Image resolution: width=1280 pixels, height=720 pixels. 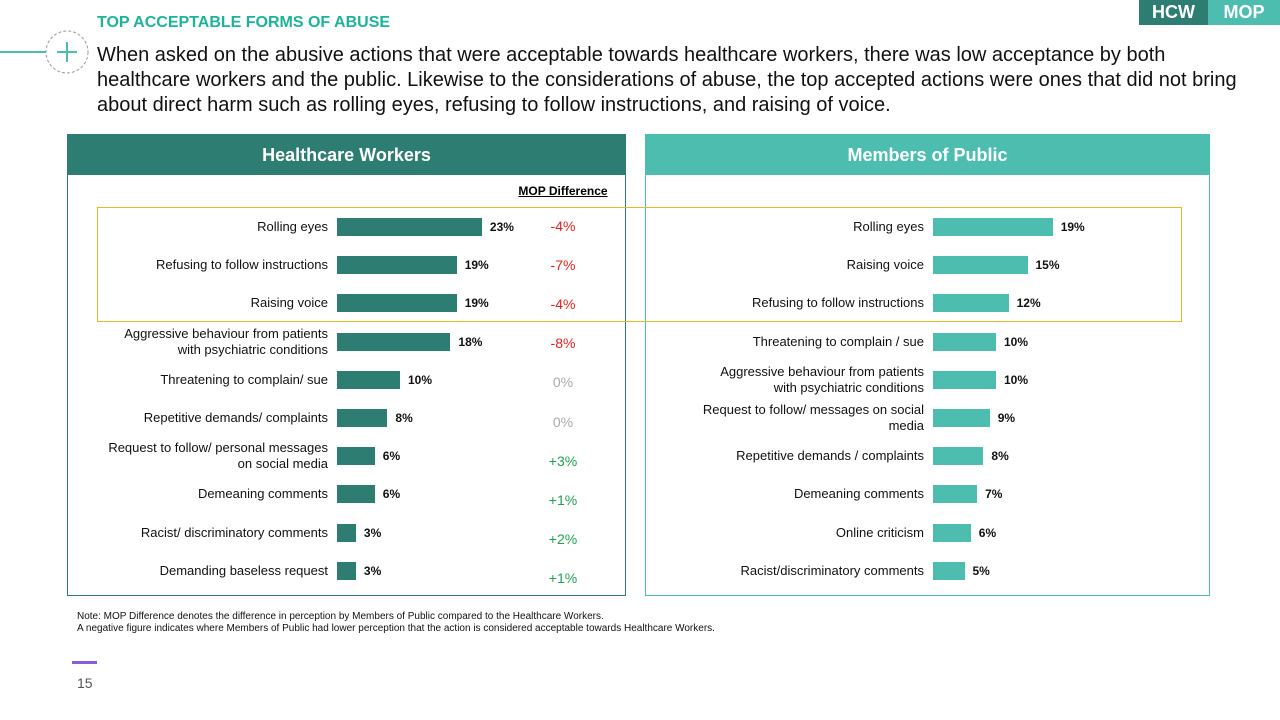 What do you see at coordinates (1244, 12) in the screenshot?
I see `badge: MOP` at bounding box center [1244, 12].